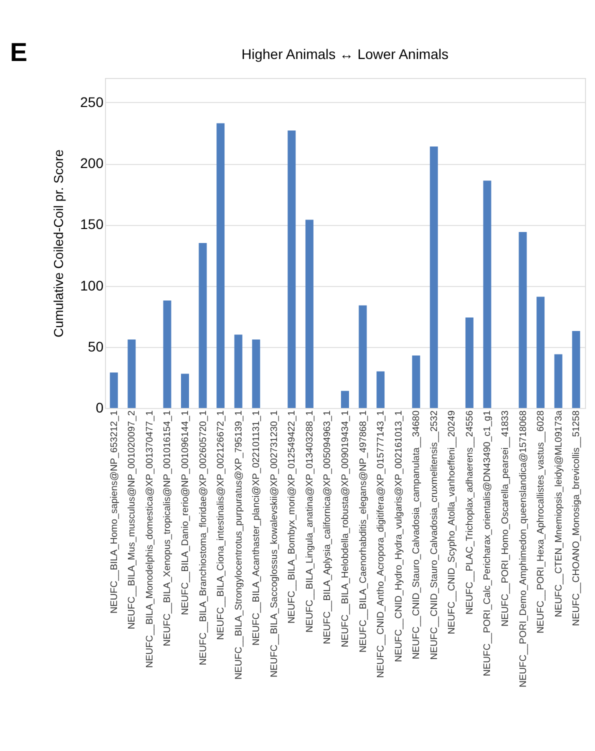 The width and height of the screenshot is (595, 751). Describe the element at coordinates (100, 408) in the screenshot. I see `y-tick-label: 0` at that location.